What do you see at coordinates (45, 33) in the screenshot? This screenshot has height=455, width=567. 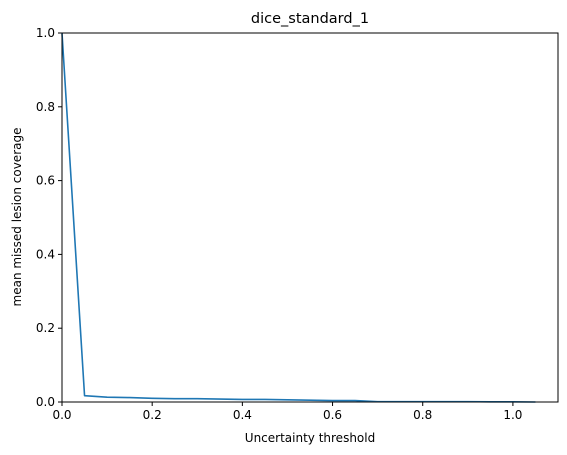 I see `y-tick-label: 1.0` at bounding box center [45, 33].